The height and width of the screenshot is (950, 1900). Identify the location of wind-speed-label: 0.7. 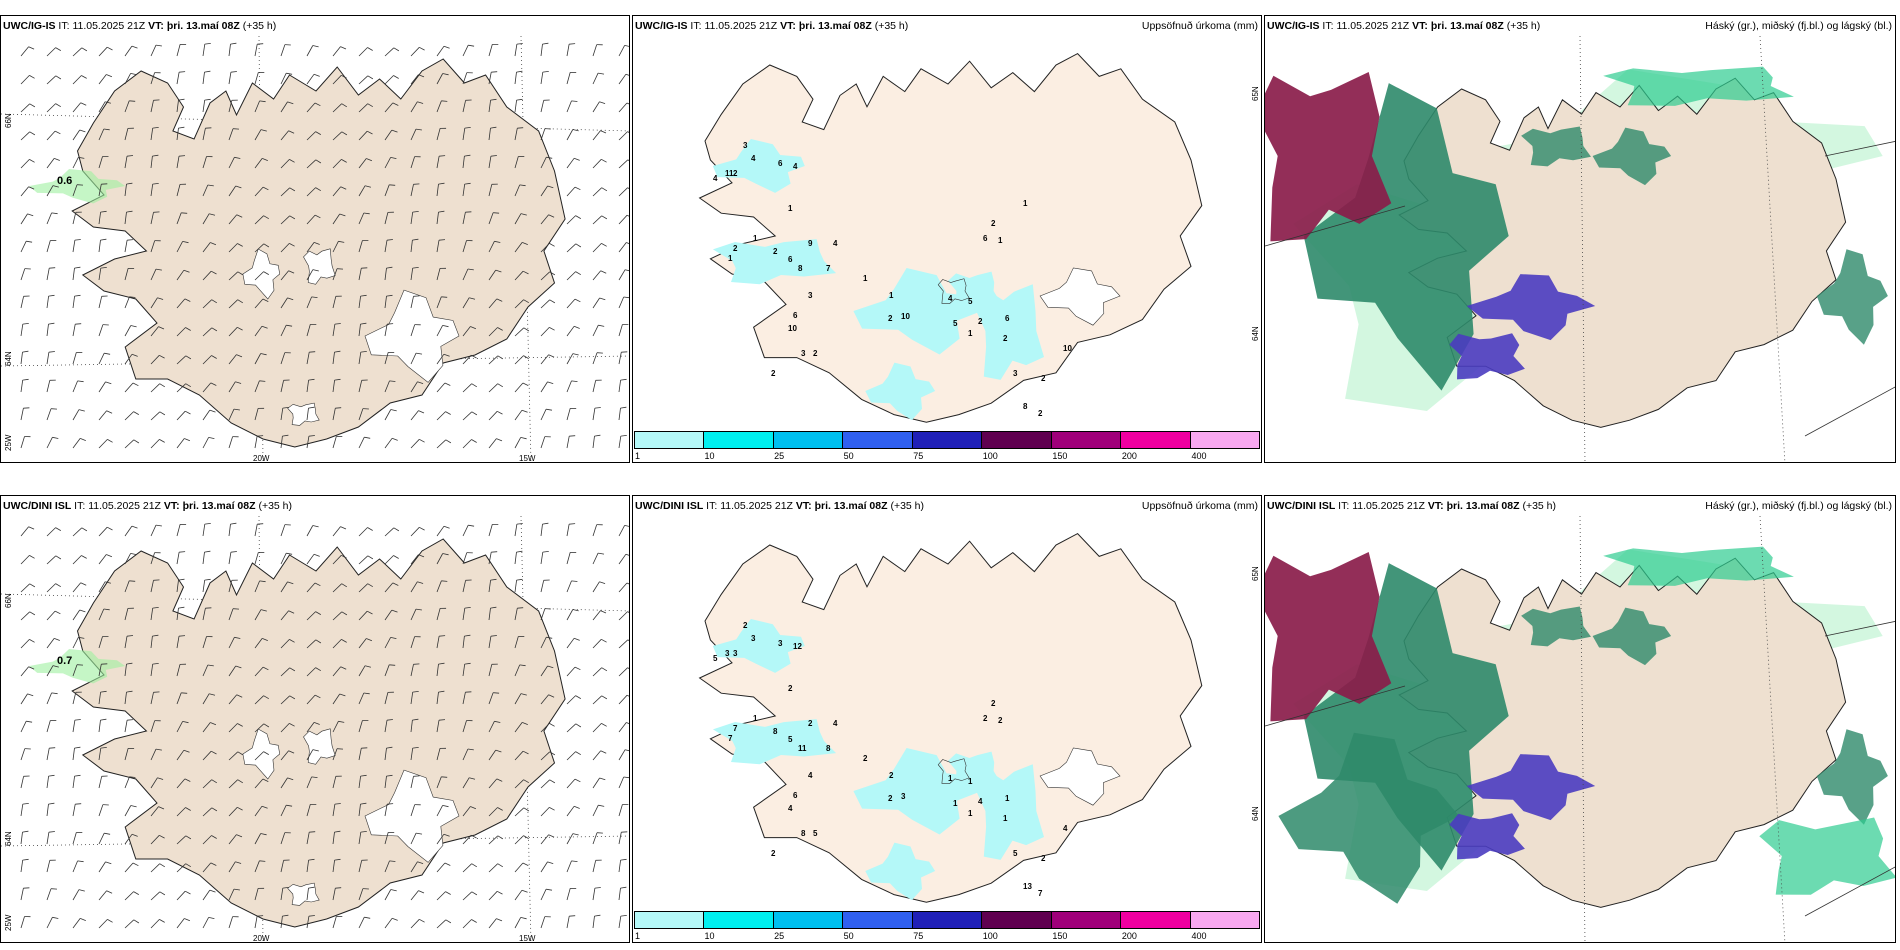
(64, 661).